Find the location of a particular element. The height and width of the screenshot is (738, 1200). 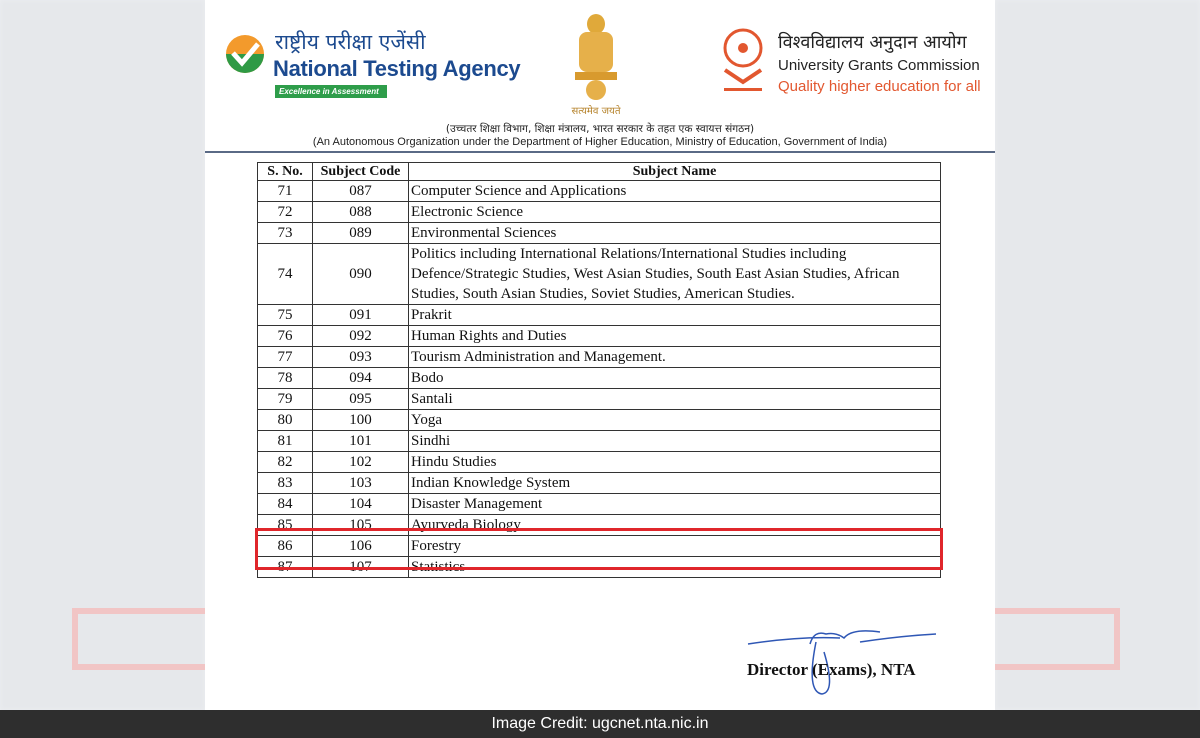

table-row: 76 092 Human Rights and Duties is located at coordinates (599, 336).